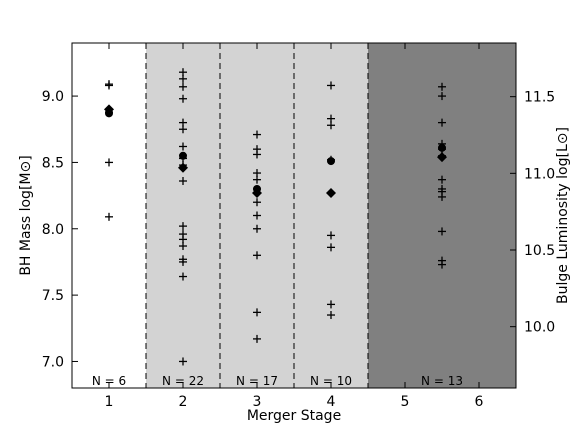 The width and height of the screenshot is (573, 433). What do you see at coordinates (442, 381) in the screenshot?
I see `stage-count-label-5: N = 13` at bounding box center [442, 381].